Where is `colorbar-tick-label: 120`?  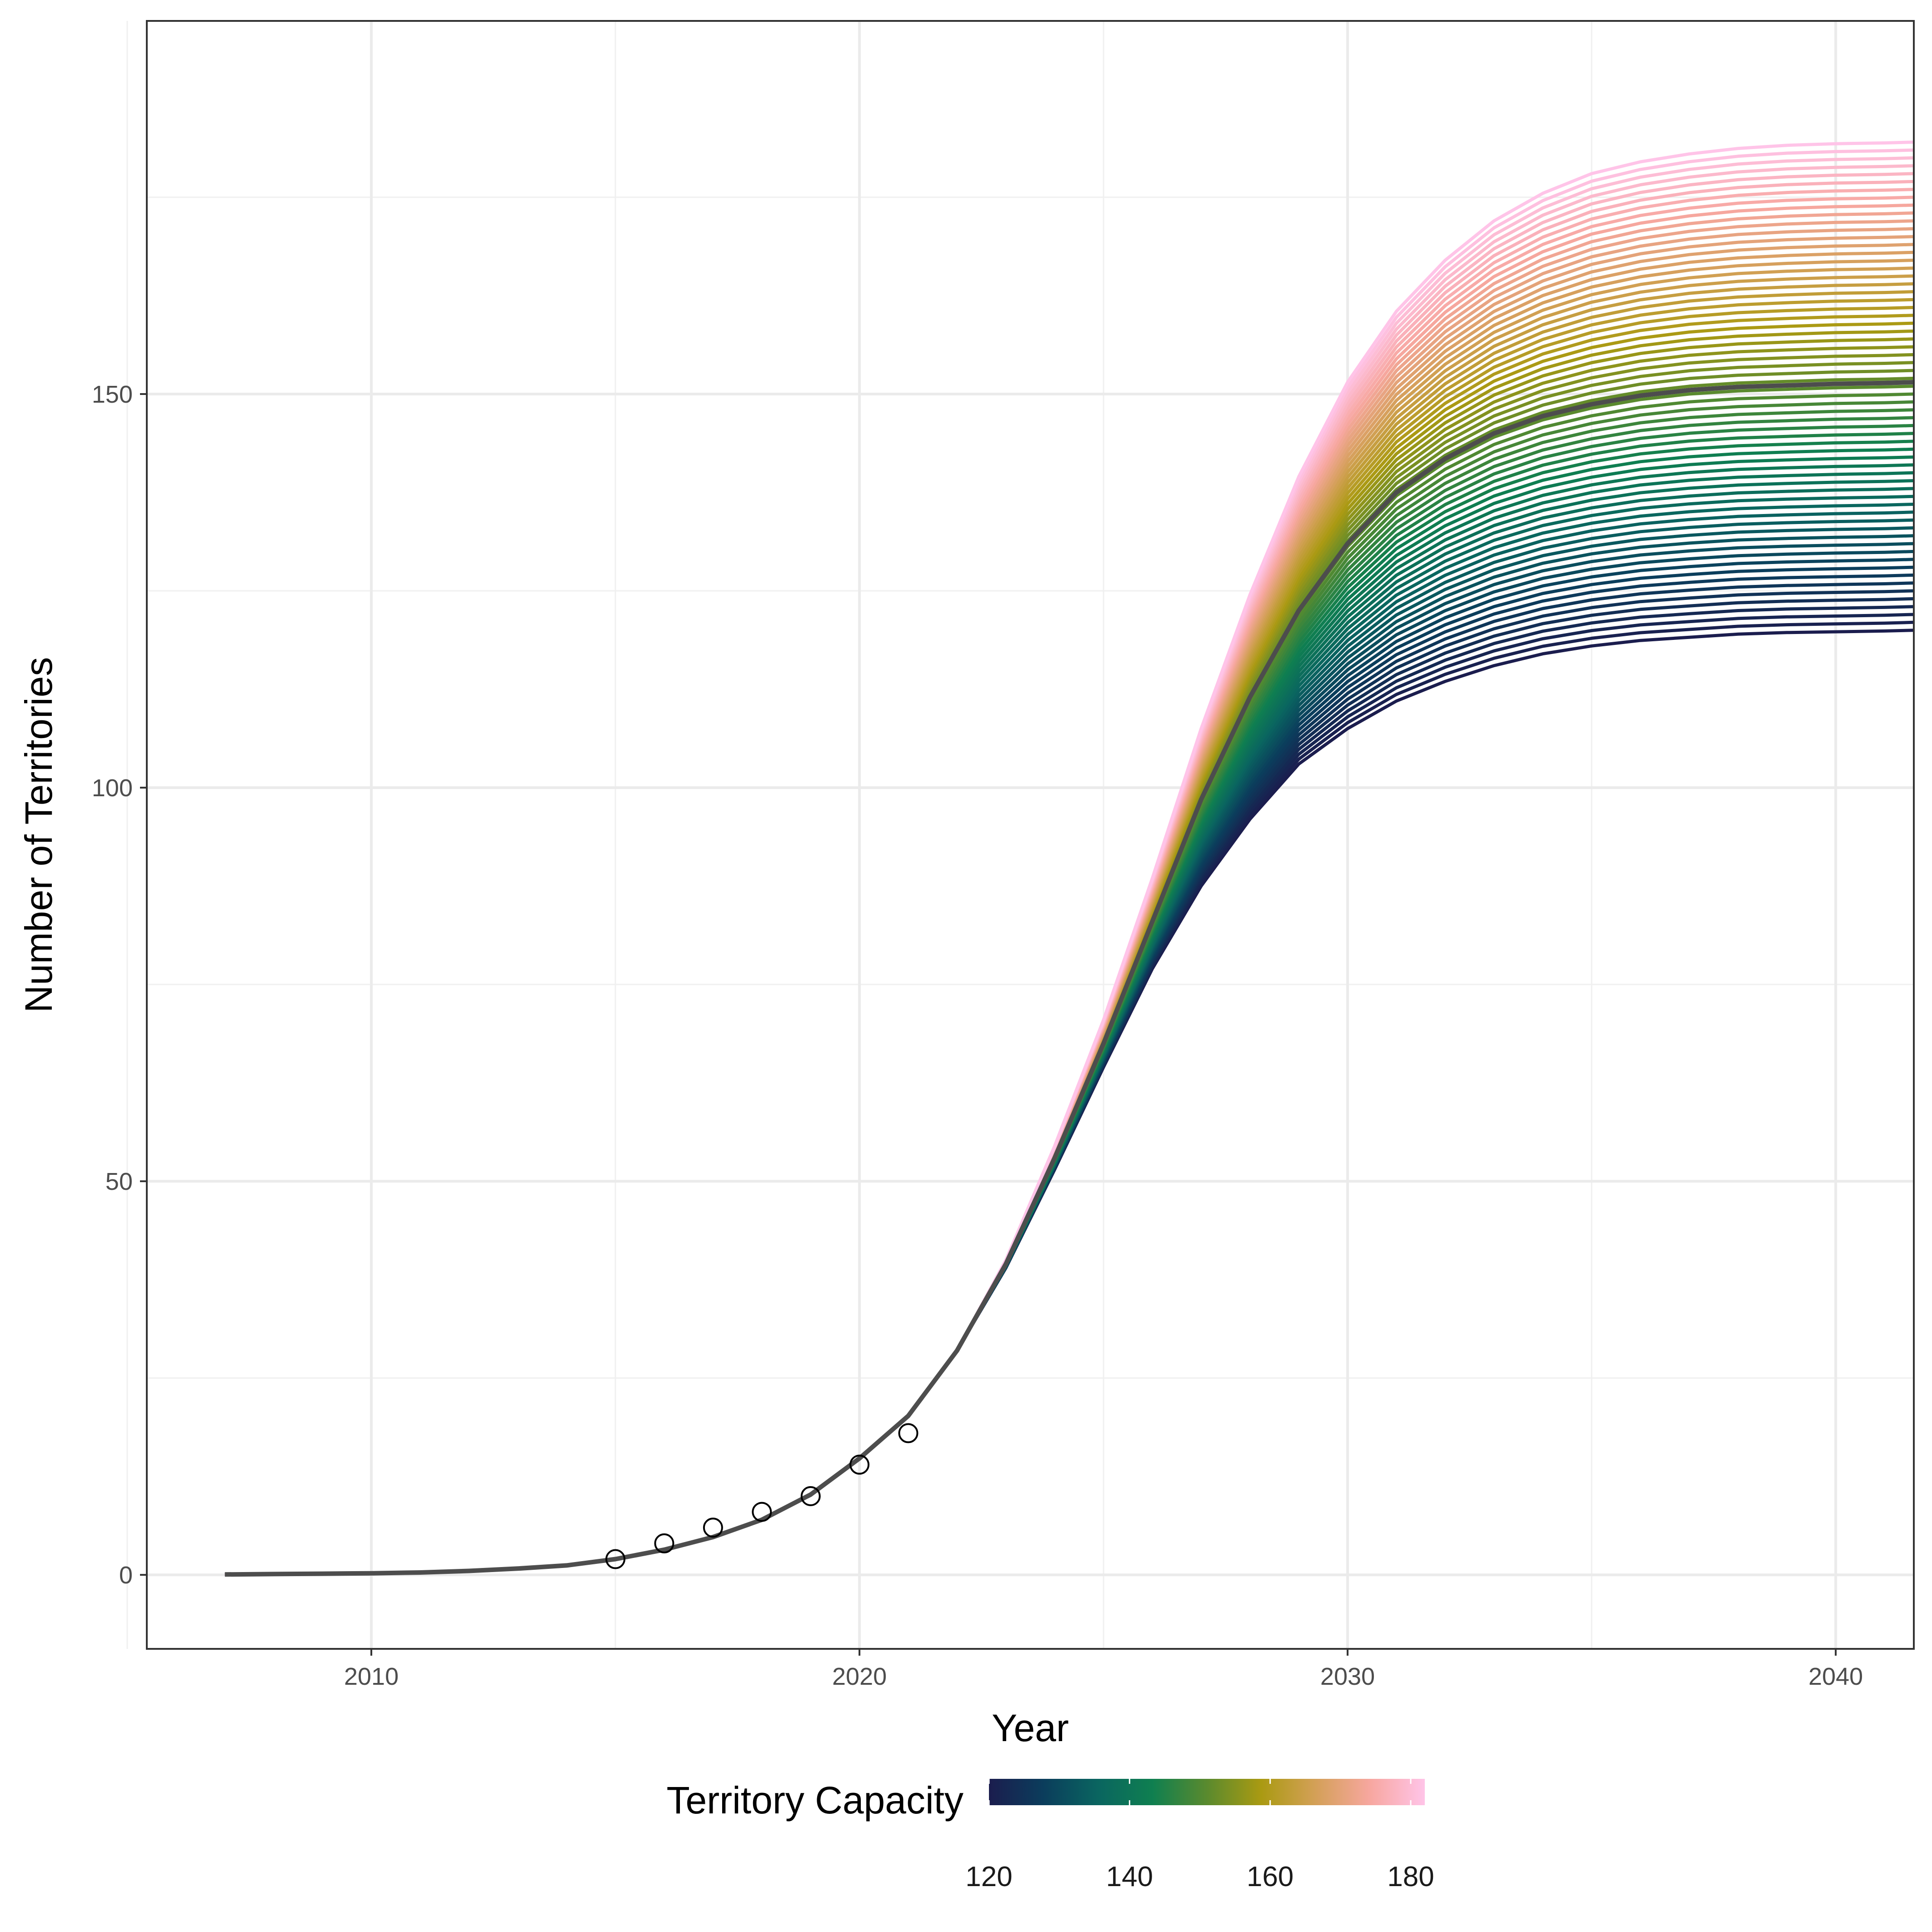
colorbar-tick-label: 120 is located at coordinates (989, 1876).